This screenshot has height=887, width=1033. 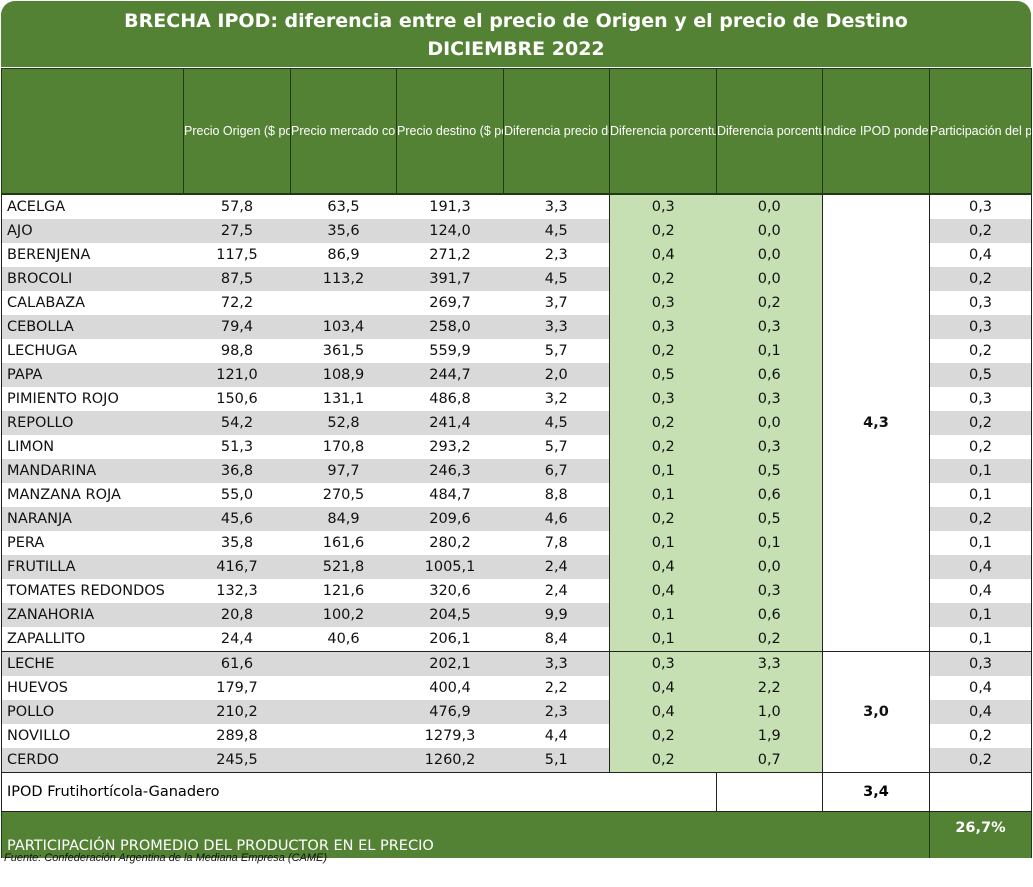 I want to click on precio-destino-cell: 484,7, so click(x=450, y=495).